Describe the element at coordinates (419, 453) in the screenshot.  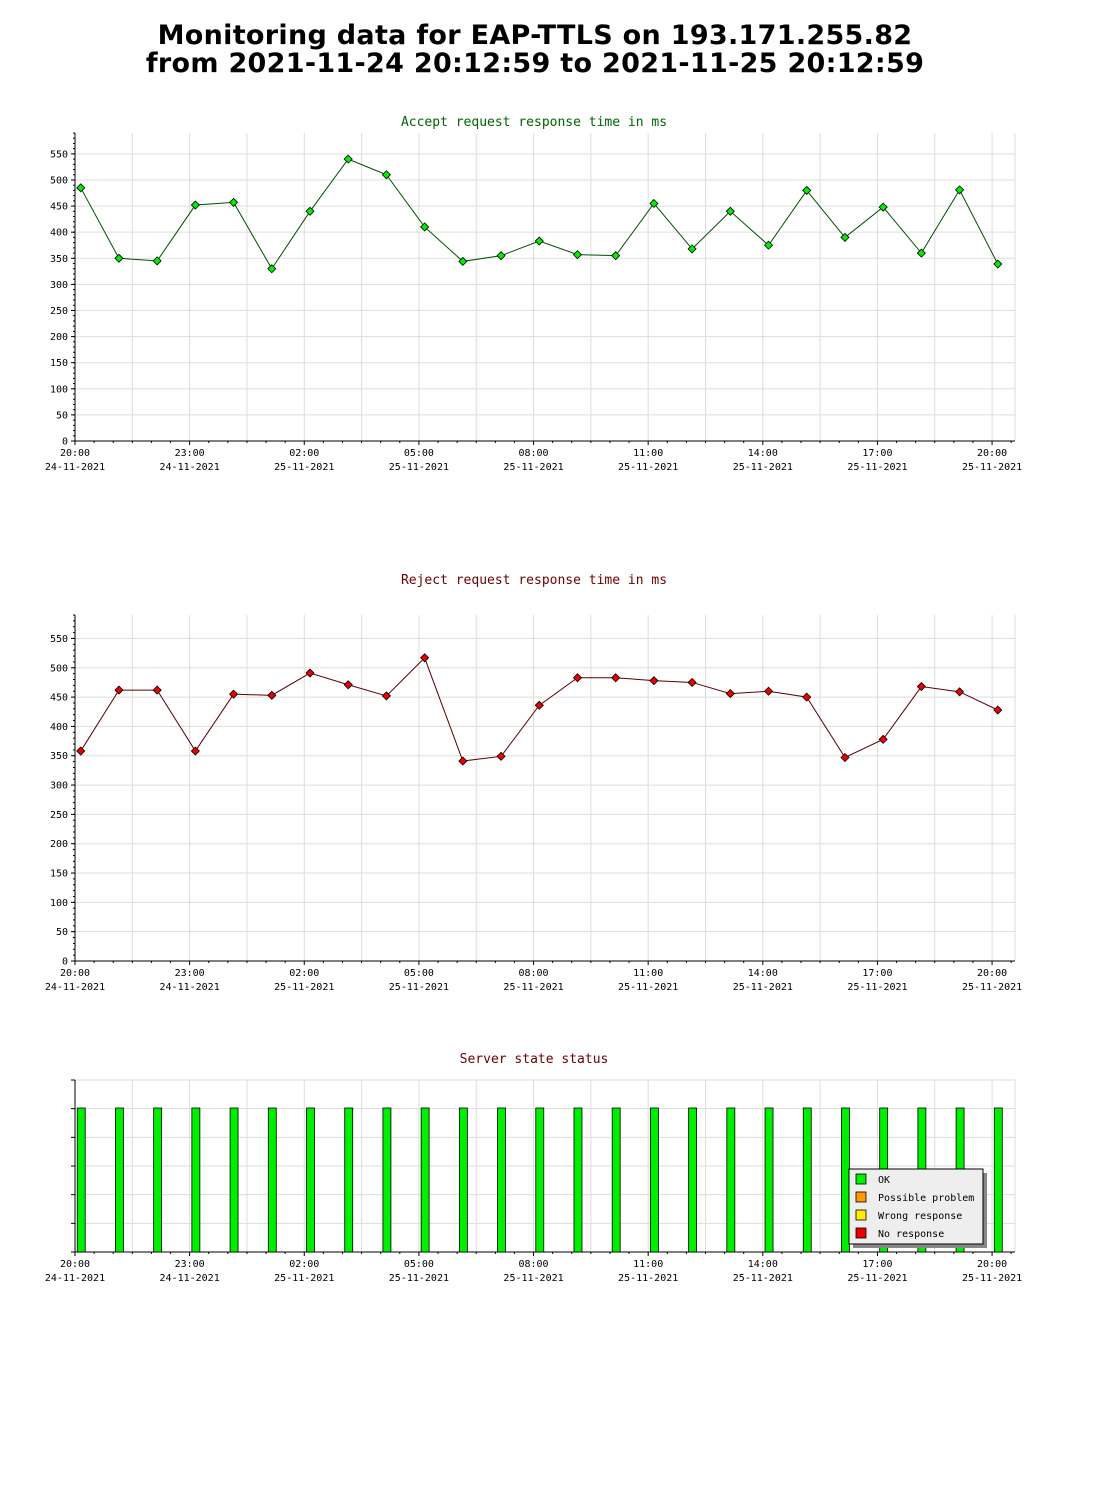
I see `x-tick-label: 05:00` at that location.